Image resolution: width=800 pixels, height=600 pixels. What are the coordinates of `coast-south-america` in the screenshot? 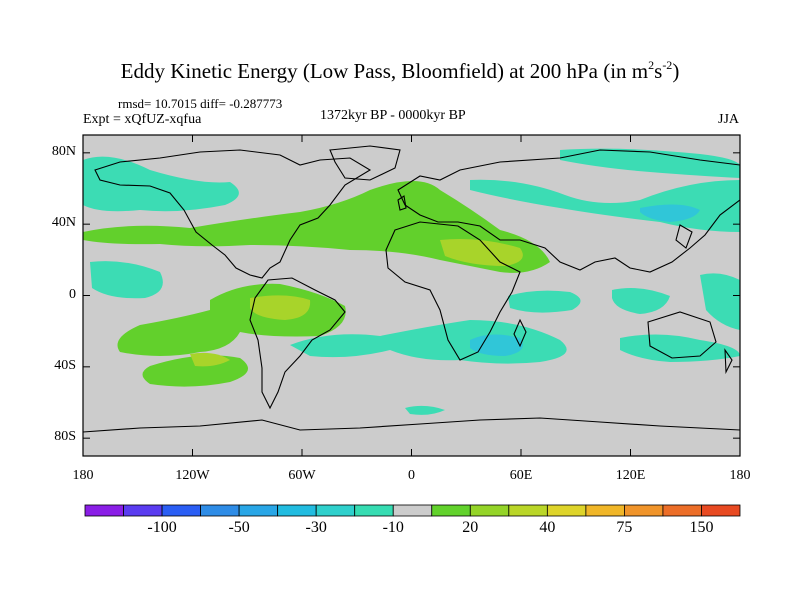 It's located at (297, 343).